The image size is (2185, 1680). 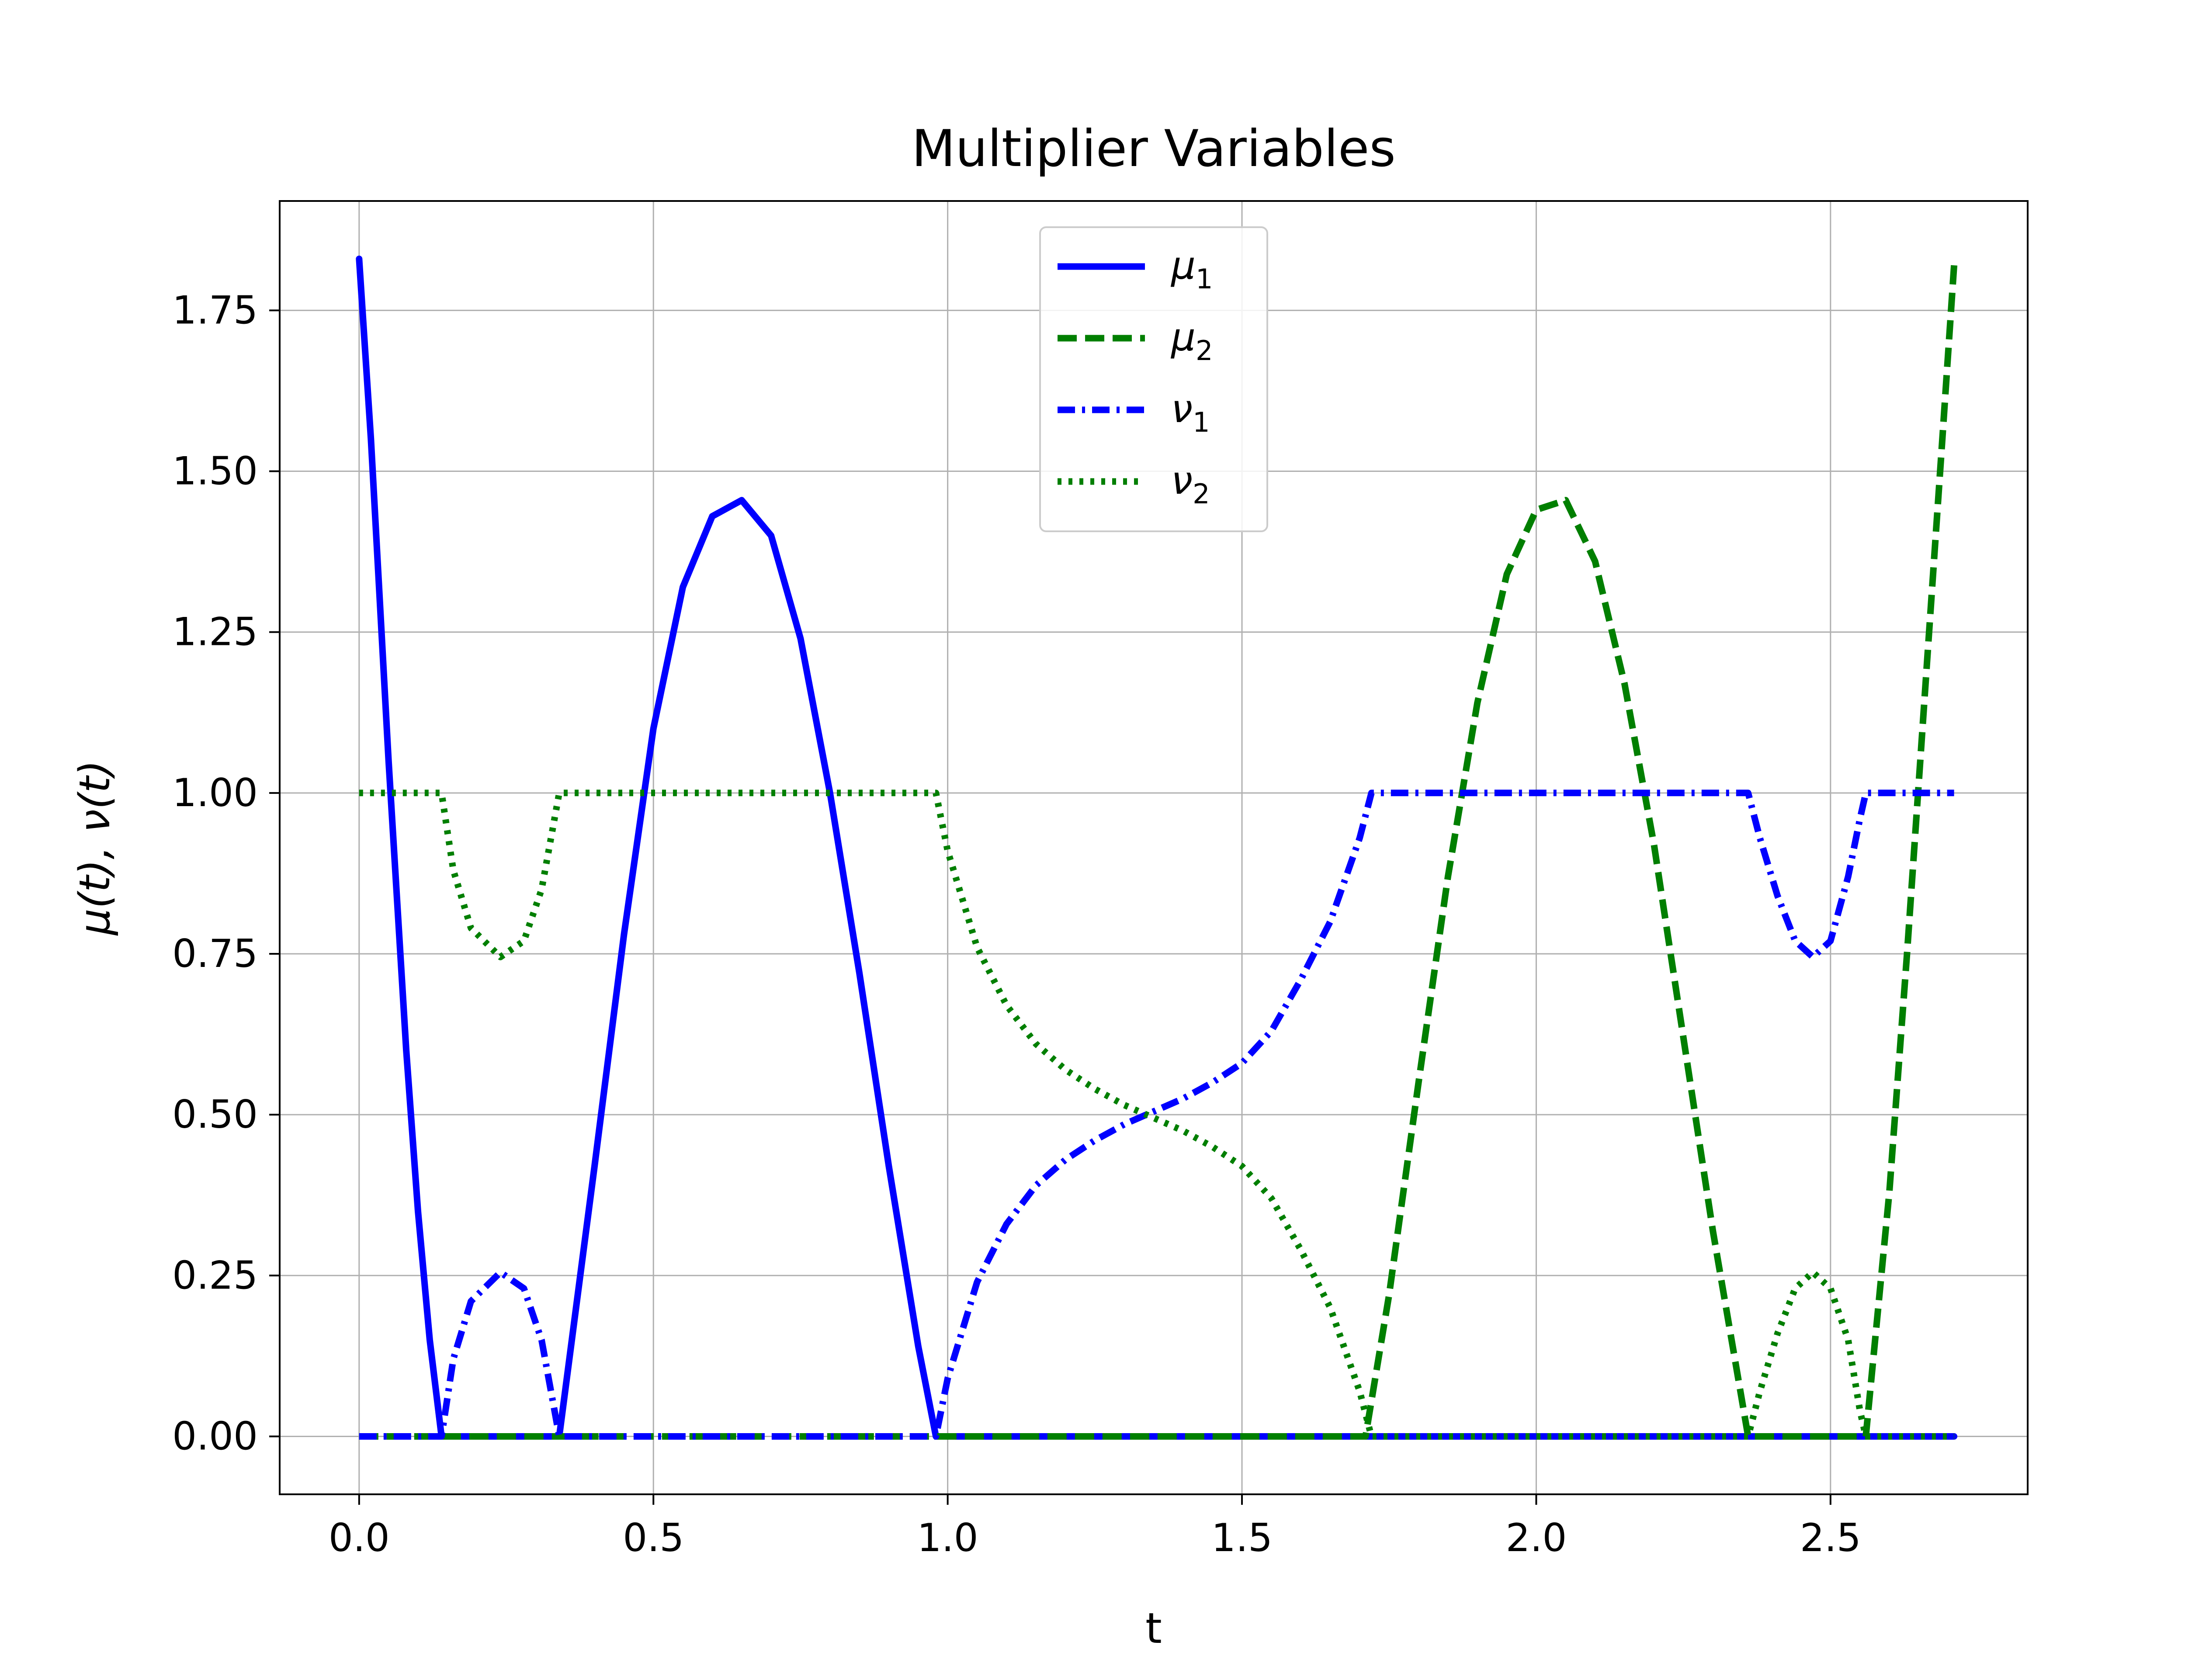 What do you see at coordinates (948, 1538) in the screenshot?
I see `x-tick-label: 1.0` at bounding box center [948, 1538].